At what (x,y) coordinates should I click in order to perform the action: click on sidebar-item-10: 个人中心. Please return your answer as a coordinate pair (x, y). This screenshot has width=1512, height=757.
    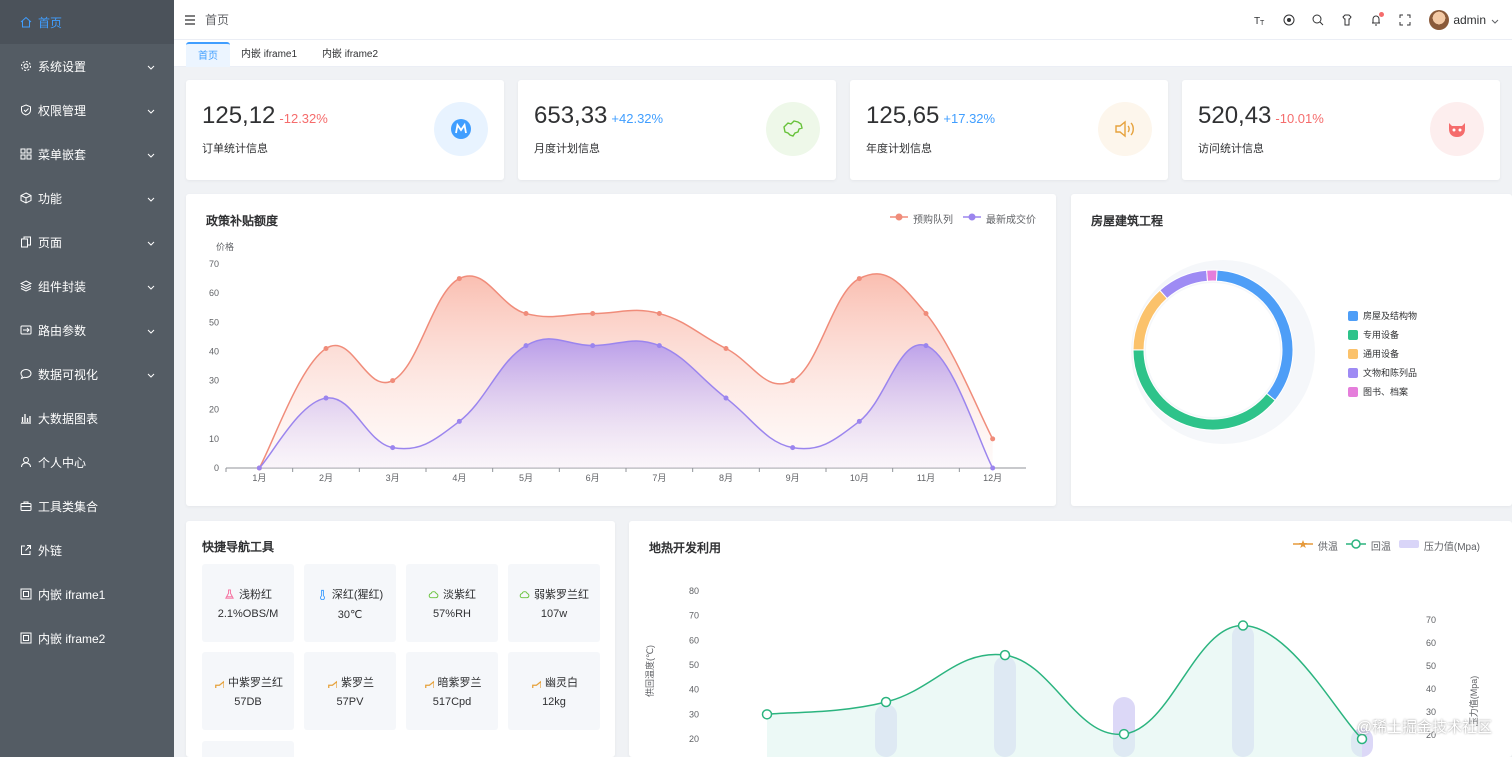
    Looking at the image, I should click on (87, 462).